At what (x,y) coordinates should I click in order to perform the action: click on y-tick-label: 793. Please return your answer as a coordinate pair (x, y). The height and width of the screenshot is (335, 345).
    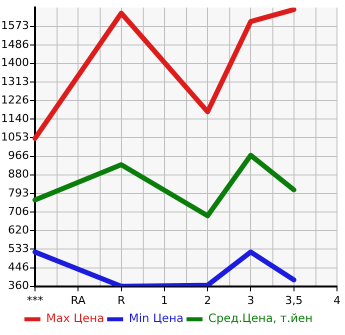
    Looking at the image, I should click on (18, 193).